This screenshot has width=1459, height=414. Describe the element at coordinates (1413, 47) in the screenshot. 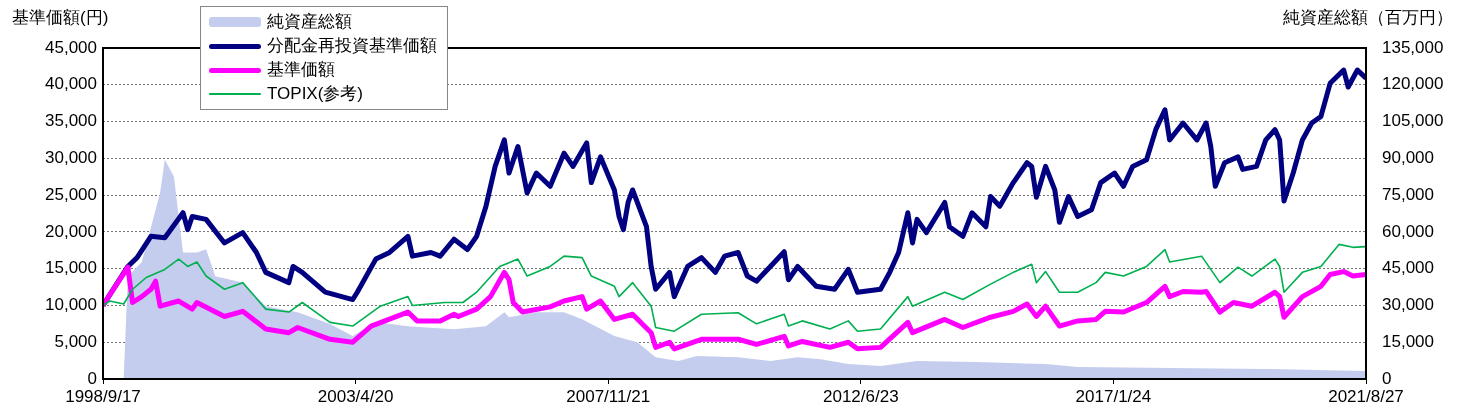

I see `y2-tick-label: 135,000` at that location.